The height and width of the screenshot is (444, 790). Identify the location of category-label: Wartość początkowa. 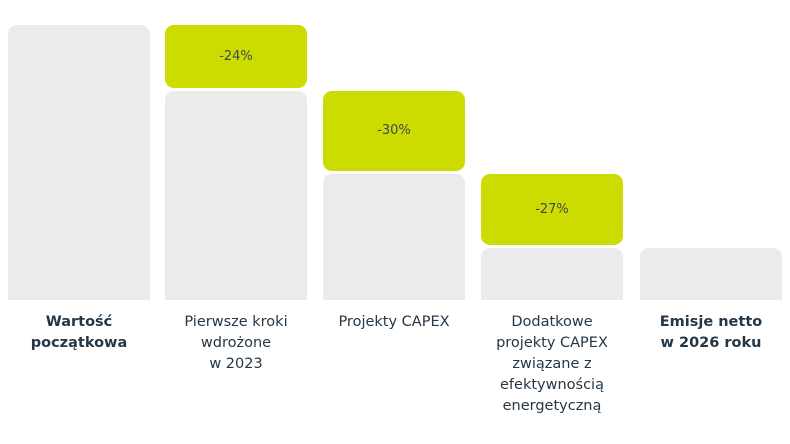
(79, 332).